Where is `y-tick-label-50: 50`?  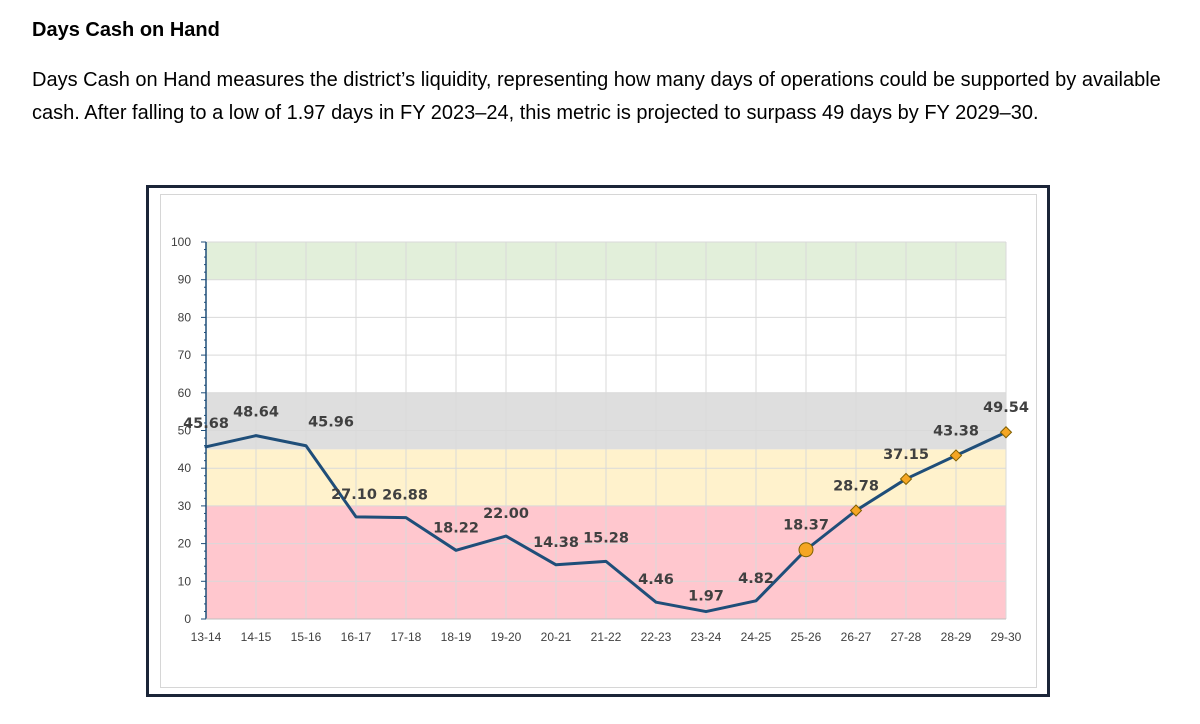
y-tick-label-50: 50 is located at coordinates (185, 431).